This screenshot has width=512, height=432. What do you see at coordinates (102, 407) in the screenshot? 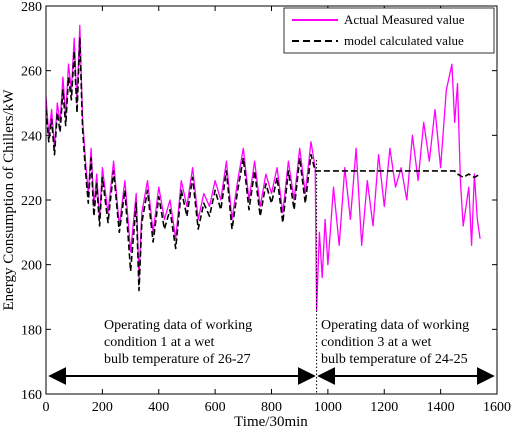
I see `x-tick-label-200: 200` at bounding box center [102, 407].